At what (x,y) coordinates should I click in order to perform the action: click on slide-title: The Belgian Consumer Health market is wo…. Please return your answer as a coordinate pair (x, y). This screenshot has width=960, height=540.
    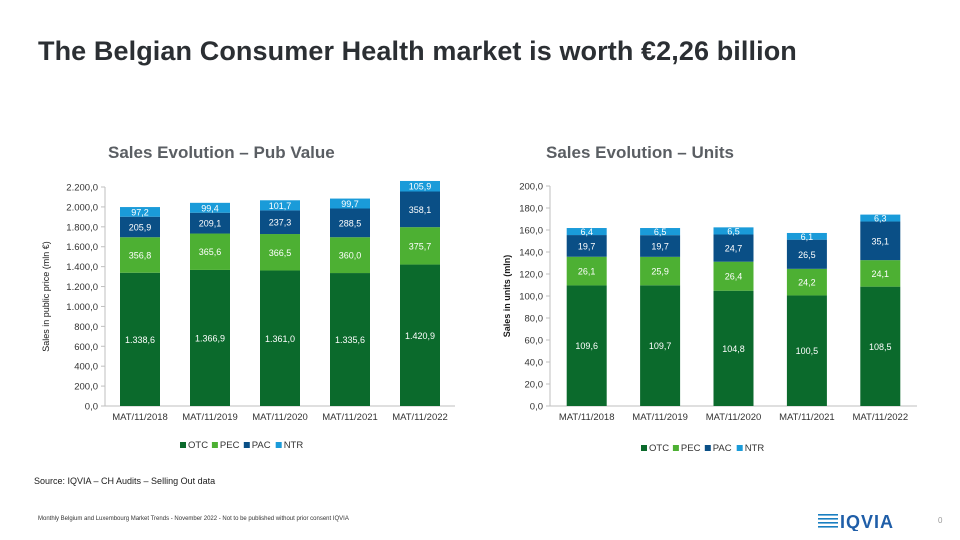
    Looking at the image, I should click on (417, 51).